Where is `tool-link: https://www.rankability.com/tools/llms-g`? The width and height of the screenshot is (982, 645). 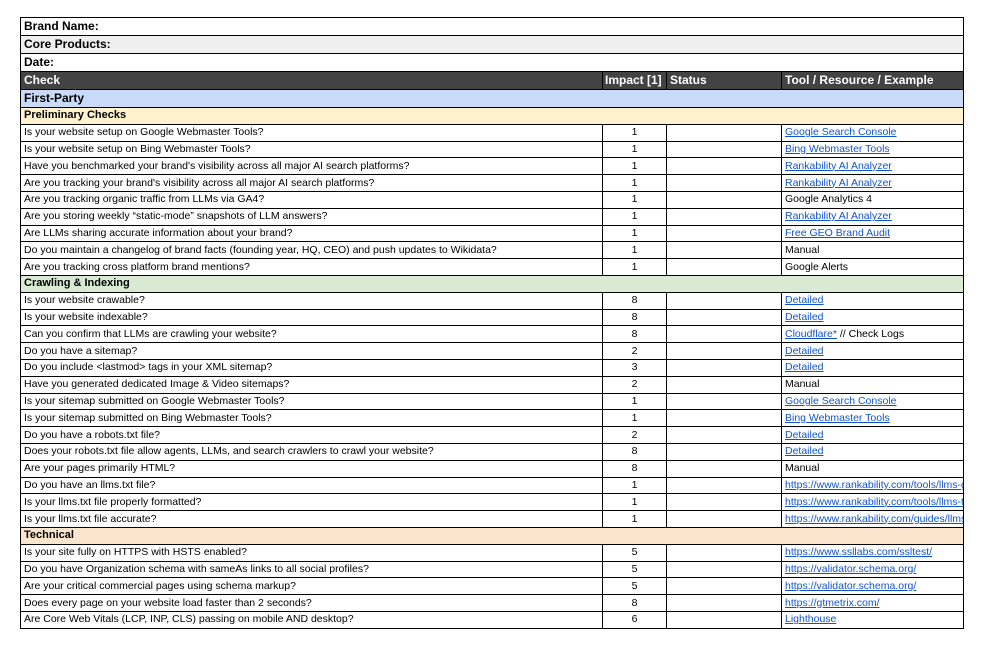
tool-link: https://www.rankability.com/tools/llms-g is located at coordinates (874, 484).